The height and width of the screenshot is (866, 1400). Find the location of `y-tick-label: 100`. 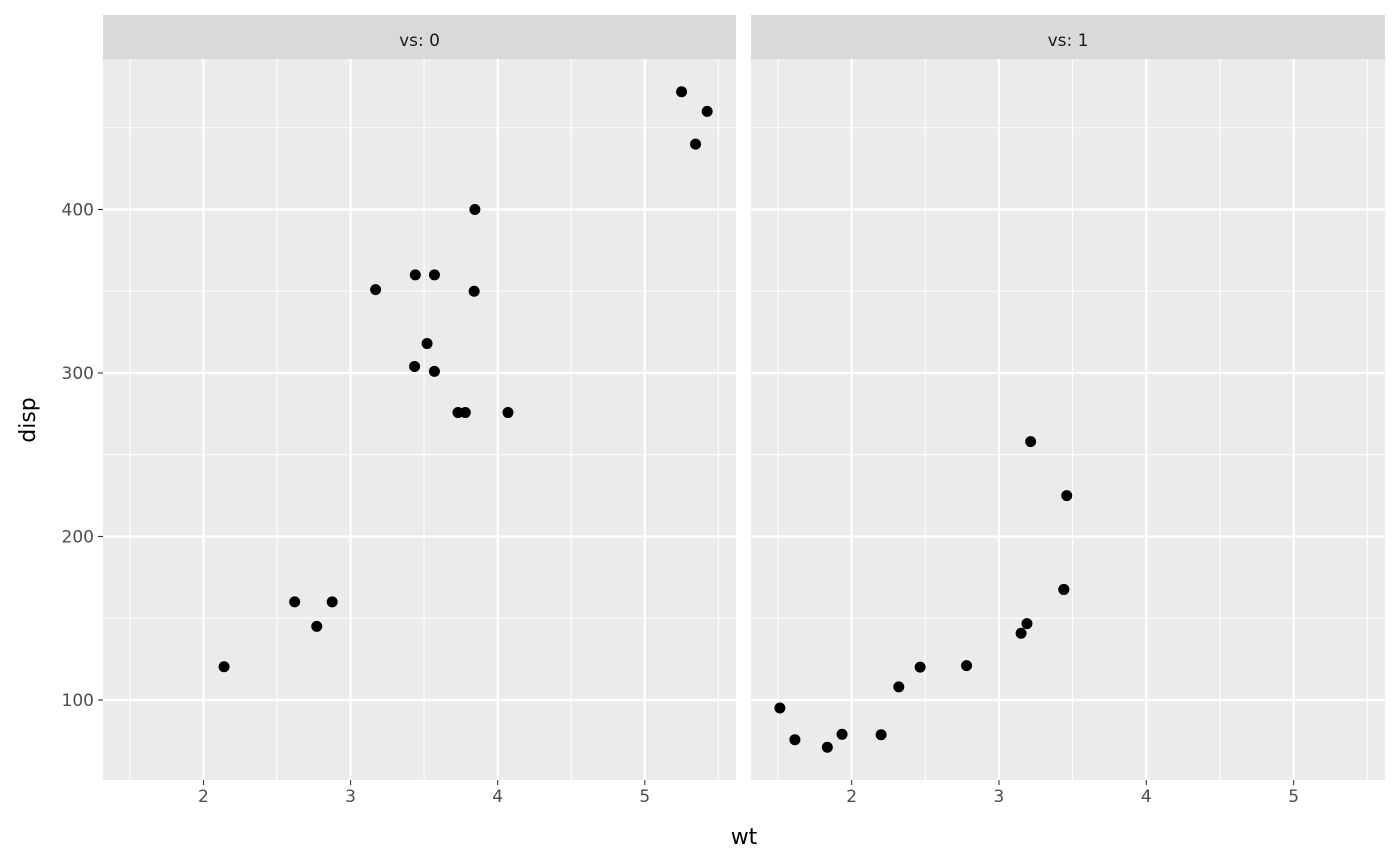

y-tick-label: 100 is located at coordinates (78, 701).